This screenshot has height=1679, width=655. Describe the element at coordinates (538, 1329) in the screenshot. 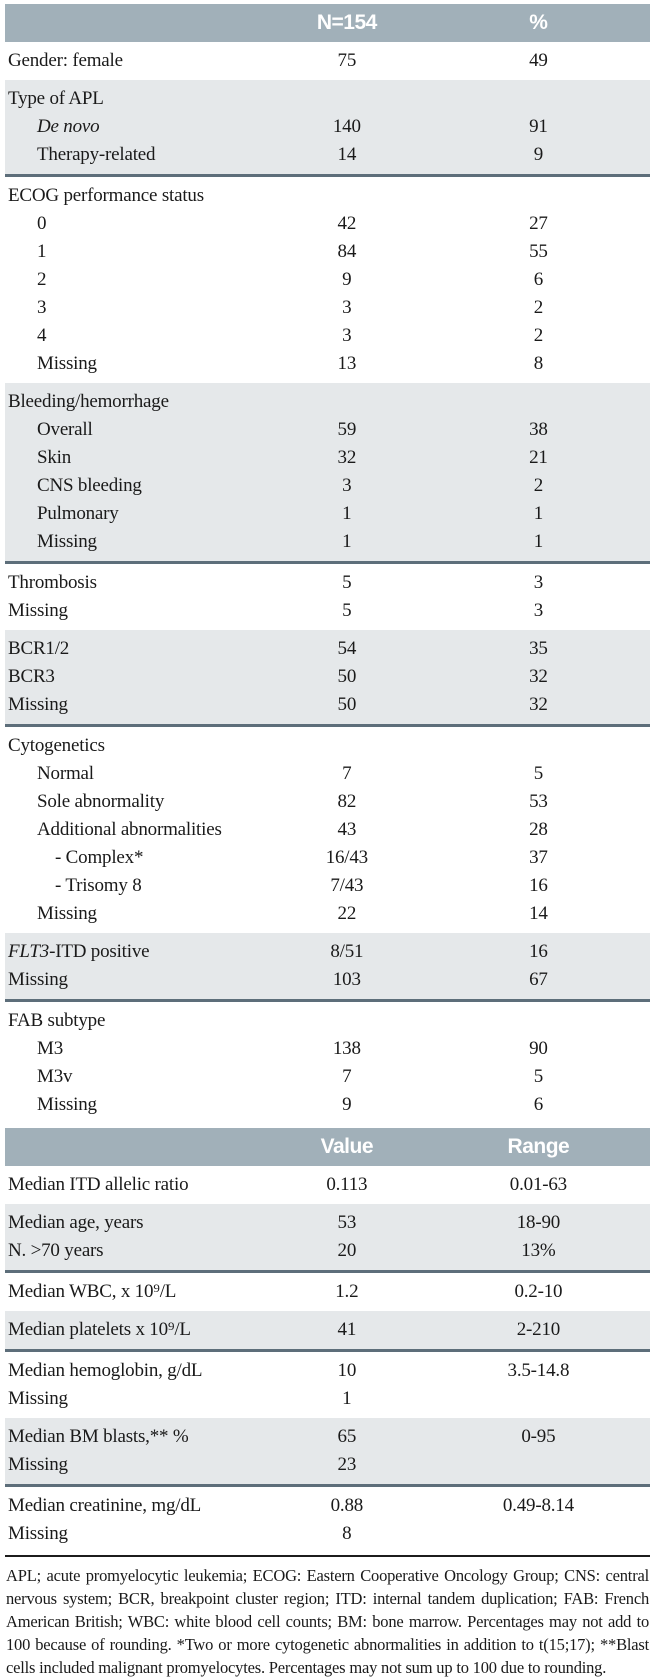

I see `row-value-col3: 2-210` at that location.